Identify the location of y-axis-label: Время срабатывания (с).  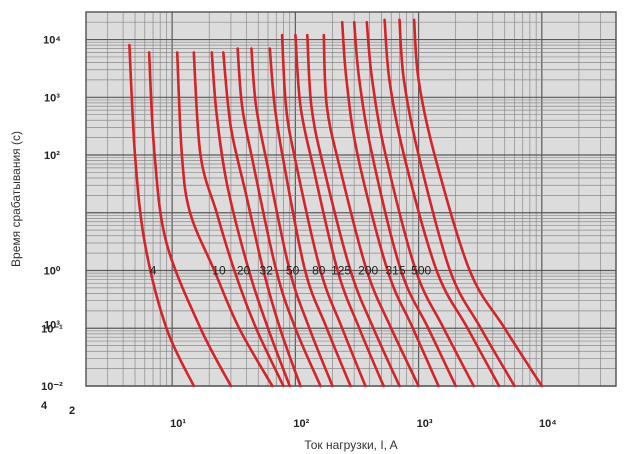
(16, 199).